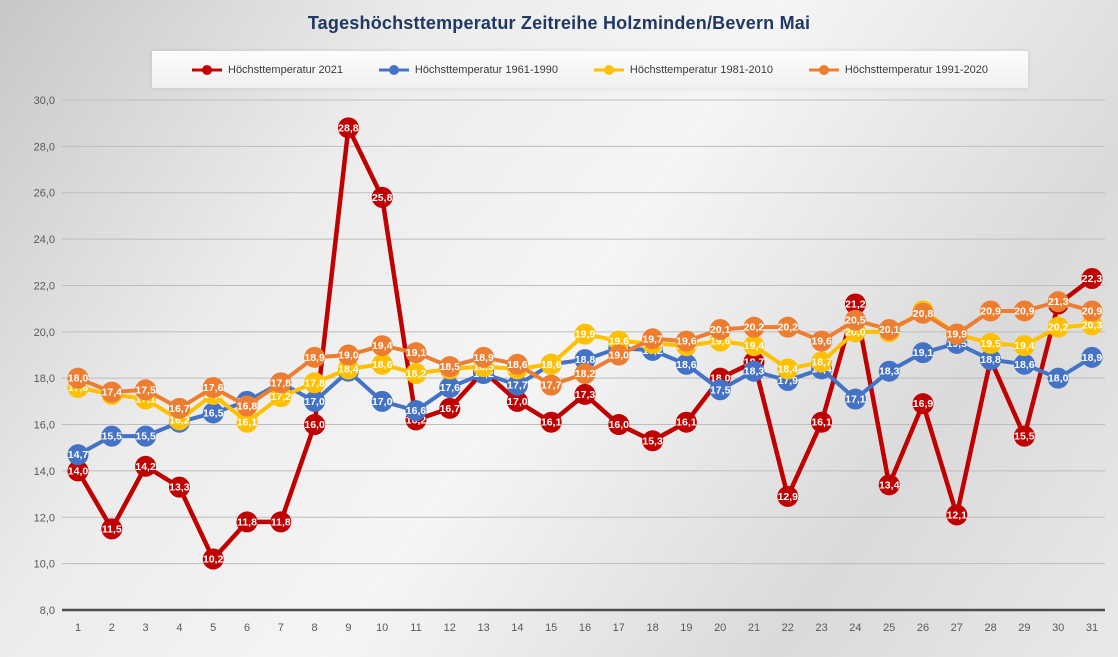 Image resolution: width=1118 pixels, height=657 pixels. What do you see at coordinates (585, 360) in the screenshot?
I see `data-label-s2-day16: 18,8` at bounding box center [585, 360].